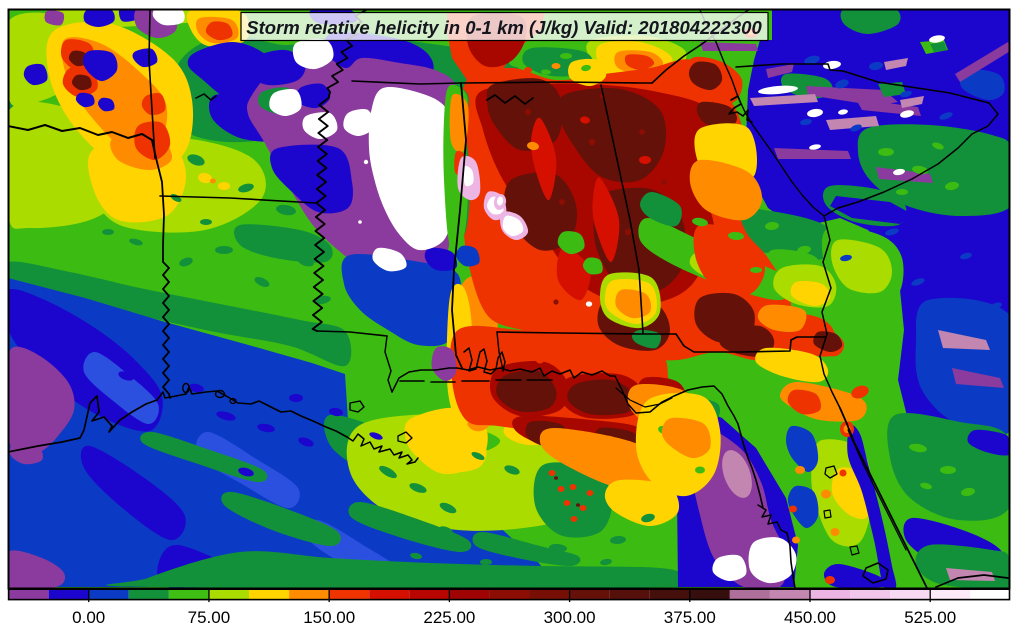  I want to click on svg-text: 375.00, so click(690, 617).